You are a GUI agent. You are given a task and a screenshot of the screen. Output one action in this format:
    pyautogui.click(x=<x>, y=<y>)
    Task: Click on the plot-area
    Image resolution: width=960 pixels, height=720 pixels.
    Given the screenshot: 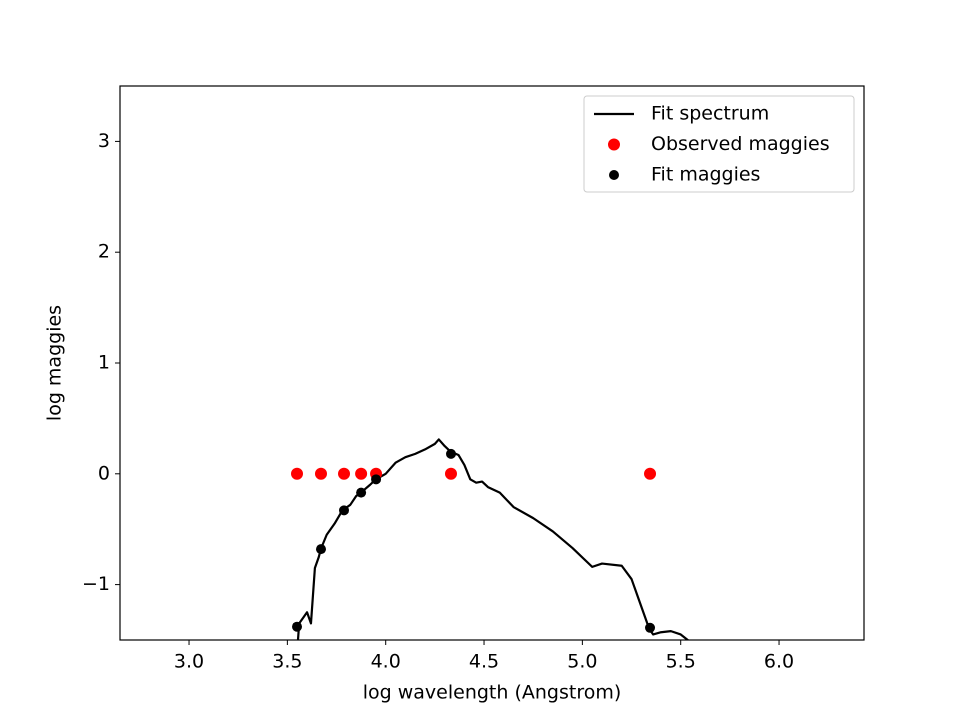 What is the action you would take?
    pyautogui.click(x=490, y=539)
    